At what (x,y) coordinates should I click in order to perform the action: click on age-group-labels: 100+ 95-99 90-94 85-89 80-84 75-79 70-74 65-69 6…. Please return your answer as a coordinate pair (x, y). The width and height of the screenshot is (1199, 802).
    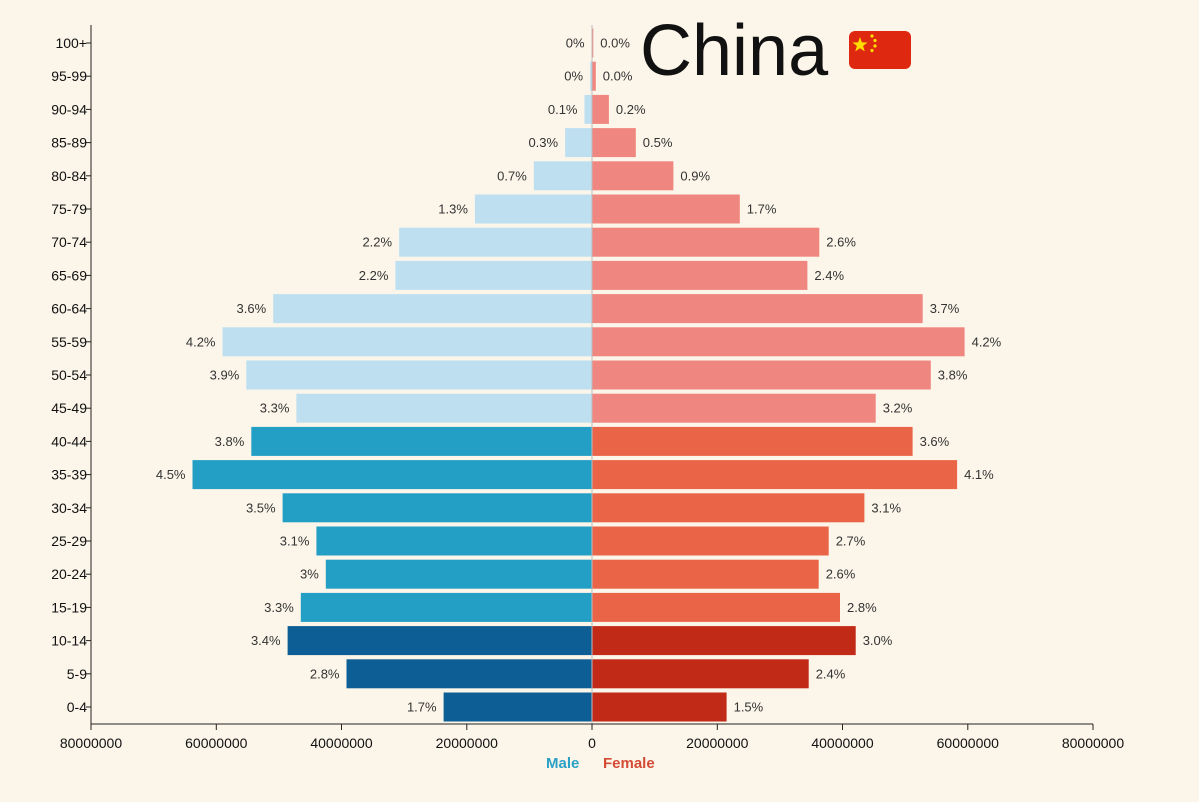
    Looking at the image, I should click on (71, 375).